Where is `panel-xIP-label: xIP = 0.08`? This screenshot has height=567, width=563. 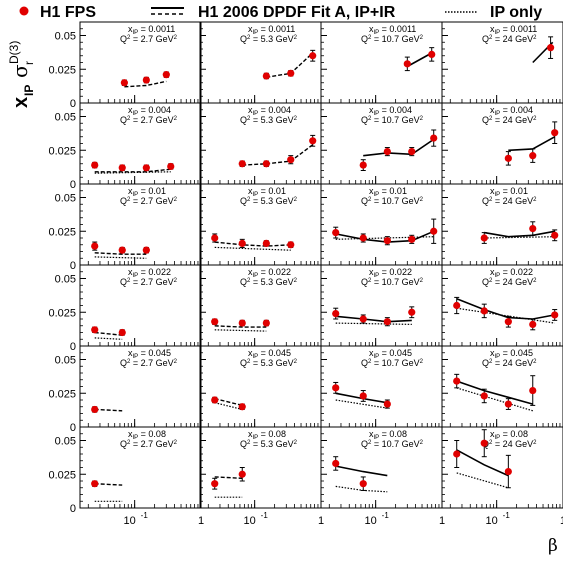 panel-xIP-label: xIP = 0.08 is located at coordinates (388, 435).